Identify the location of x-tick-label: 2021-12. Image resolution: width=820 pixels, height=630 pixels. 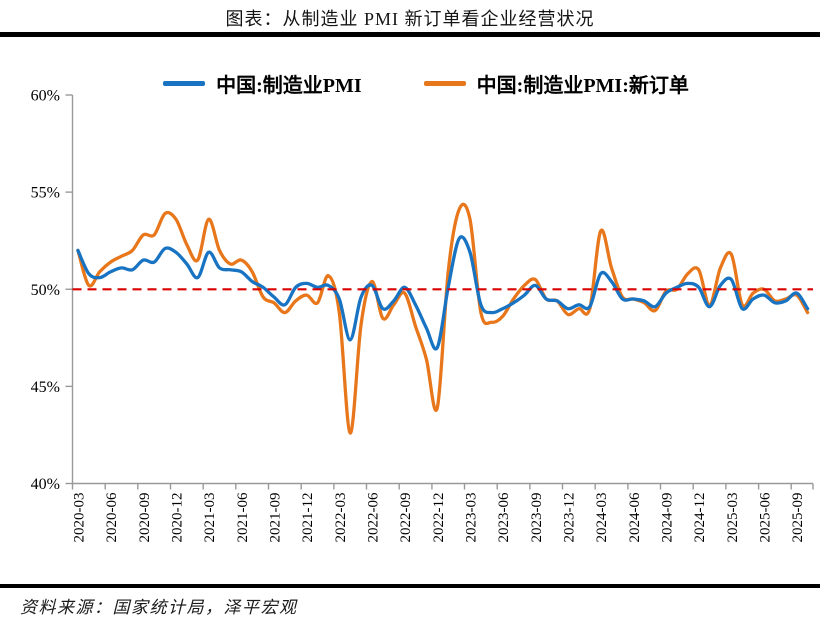
(308, 518).